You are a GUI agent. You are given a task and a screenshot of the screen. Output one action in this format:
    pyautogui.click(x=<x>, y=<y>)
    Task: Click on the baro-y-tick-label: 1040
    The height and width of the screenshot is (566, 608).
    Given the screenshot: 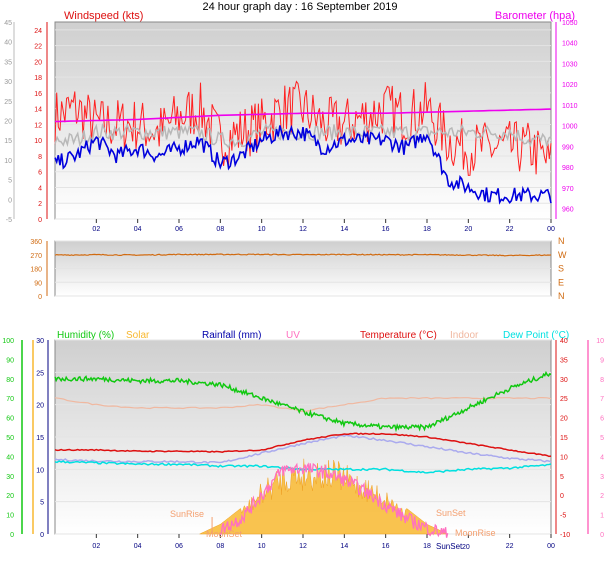 What is the action you would take?
    pyautogui.click(x=570, y=44)
    